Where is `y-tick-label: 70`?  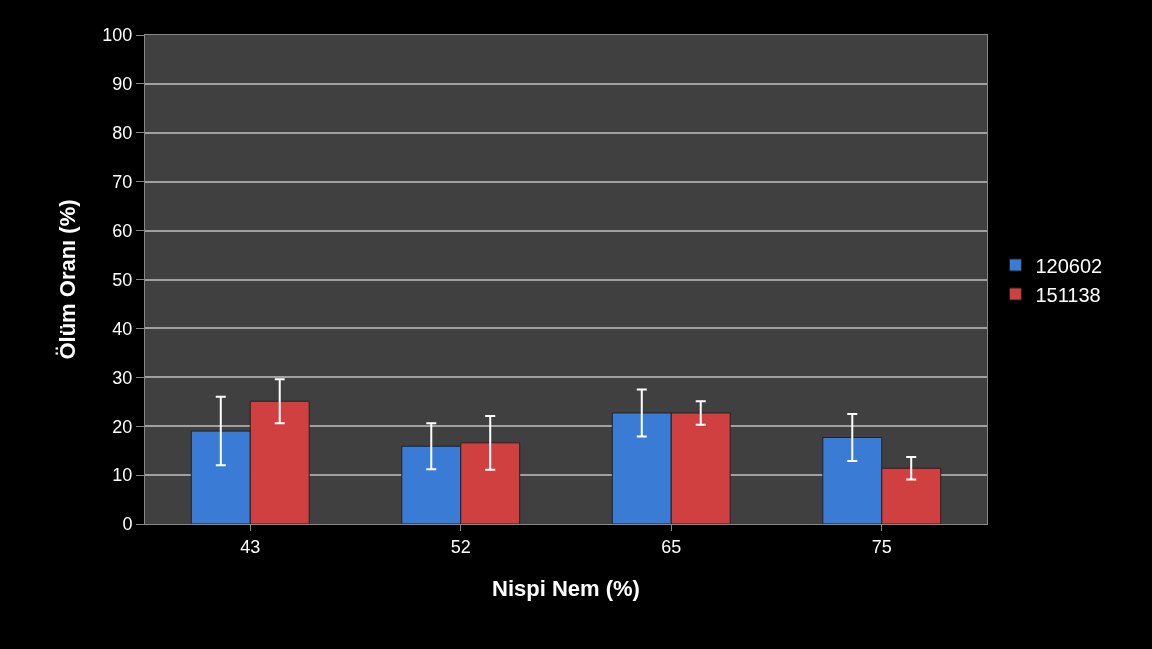 y-tick-label: 70 is located at coordinates (122, 182).